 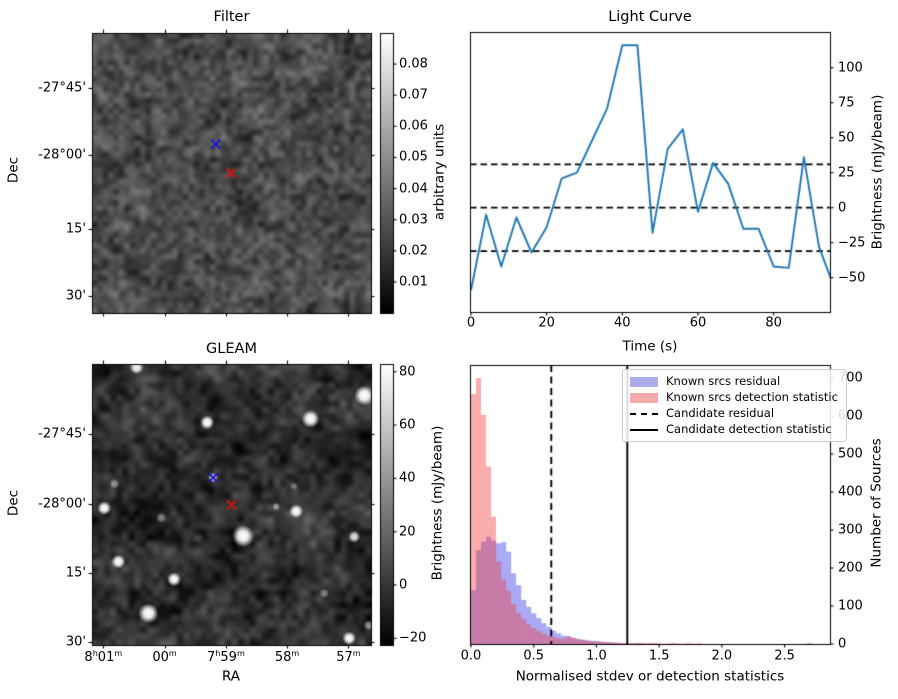 I want to click on legend-label: Candidate residual, so click(x=720, y=412).